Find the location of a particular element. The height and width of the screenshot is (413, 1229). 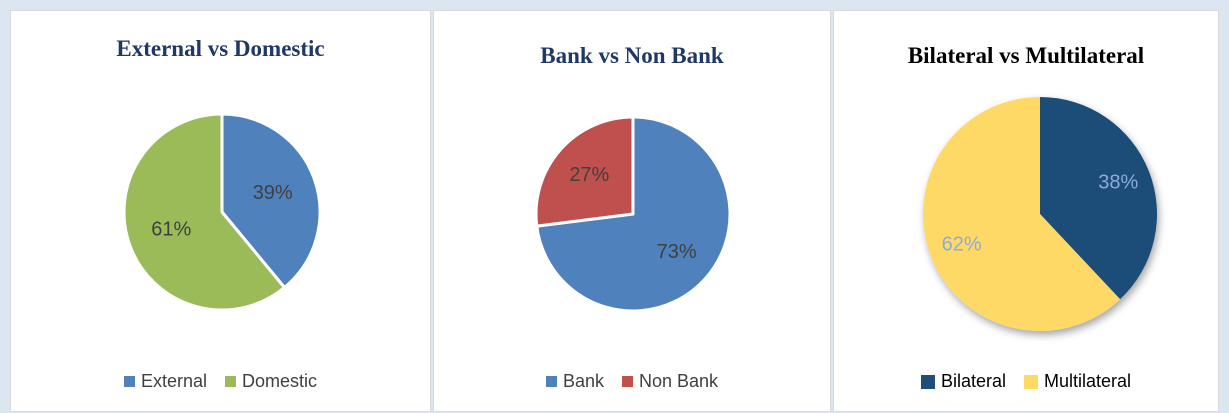

chart-legend: External Domestic is located at coordinates (220, 381).